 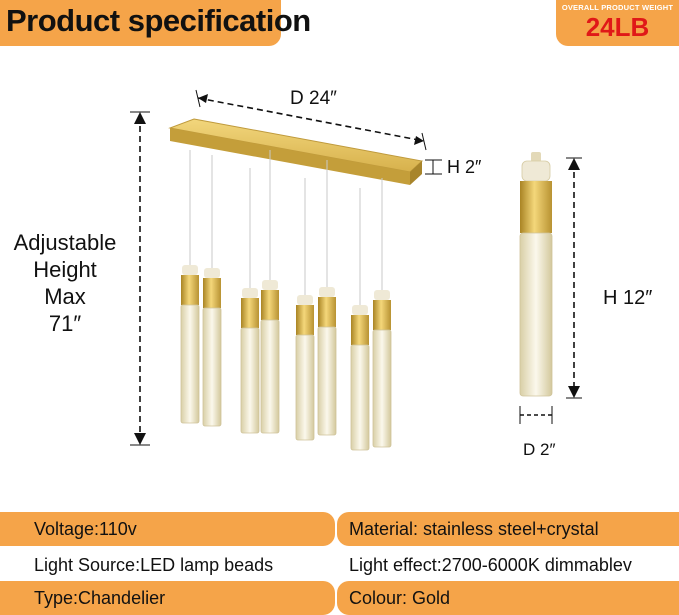 What do you see at coordinates (158, 20) in the screenshot?
I see `page-title: Product specification` at bounding box center [158, 20].